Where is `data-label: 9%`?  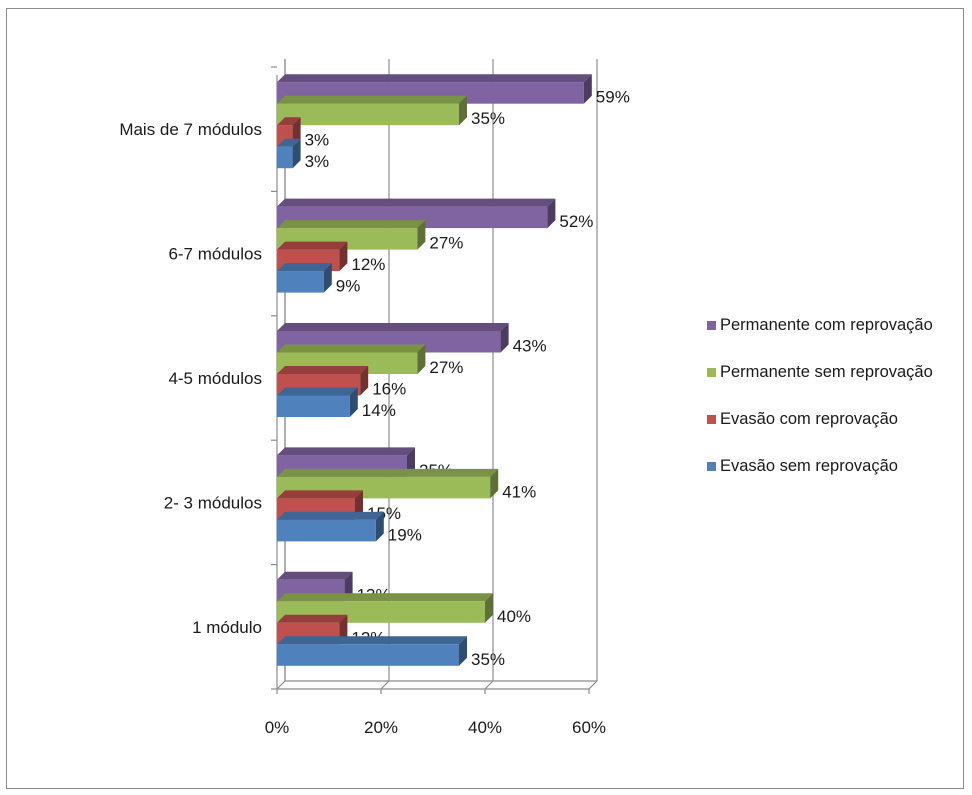
data-label: 9% is located at coordinates (348, 286).